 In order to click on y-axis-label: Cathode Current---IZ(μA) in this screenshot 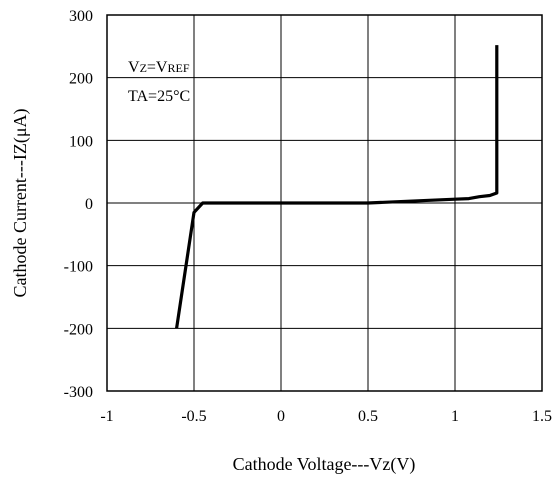, I will do `click(20, 202)`.